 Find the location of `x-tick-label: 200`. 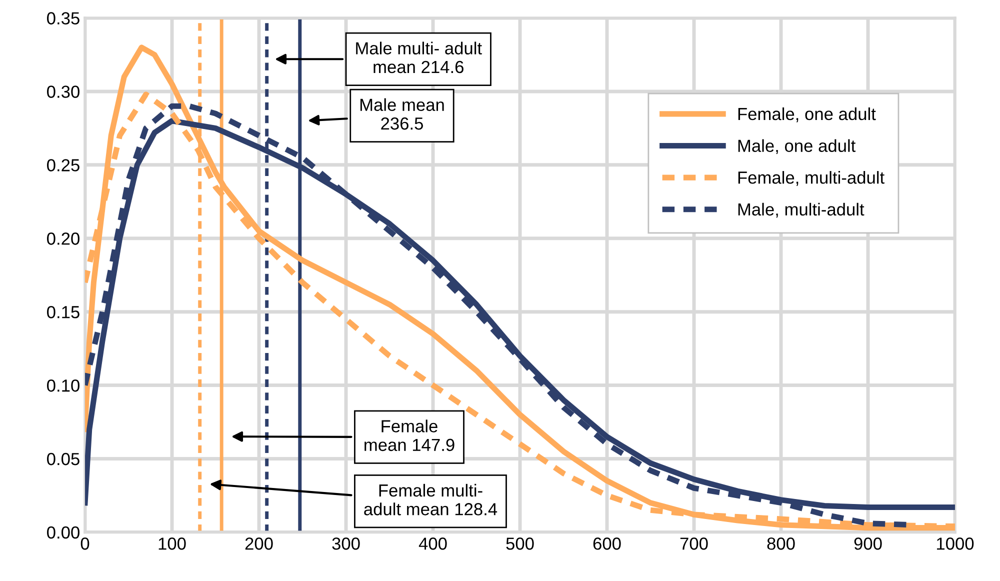

x-tick-label: 200 is located at coordinates (259, 544).